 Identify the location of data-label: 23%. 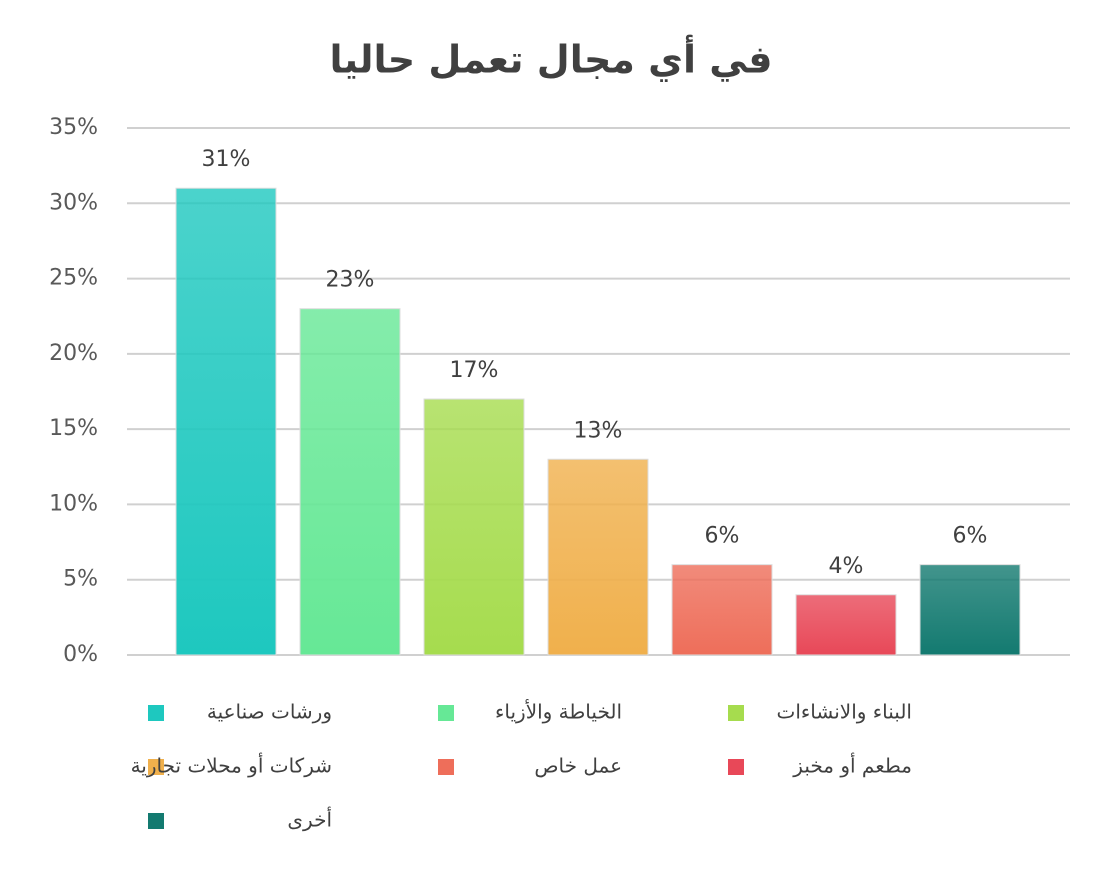
(350, 280).